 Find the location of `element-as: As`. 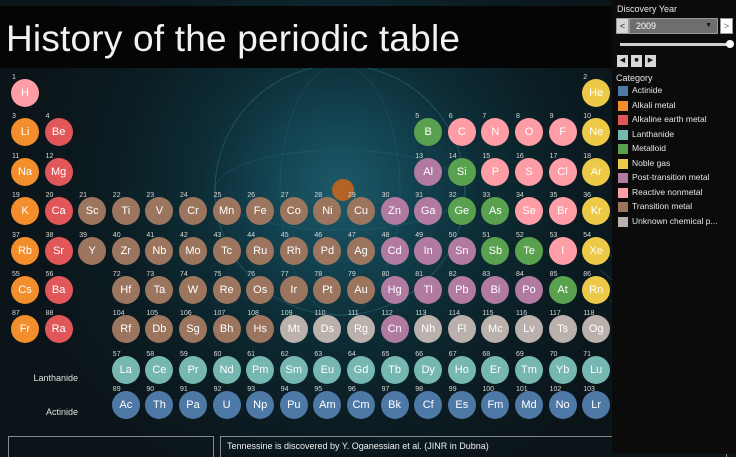

element-as: As is located at coordinates (495, 211).